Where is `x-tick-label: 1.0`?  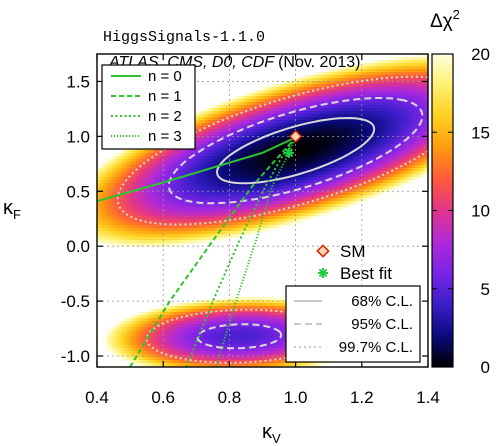
x-tick-label: 1.0 is located at coordinates (296, 397).